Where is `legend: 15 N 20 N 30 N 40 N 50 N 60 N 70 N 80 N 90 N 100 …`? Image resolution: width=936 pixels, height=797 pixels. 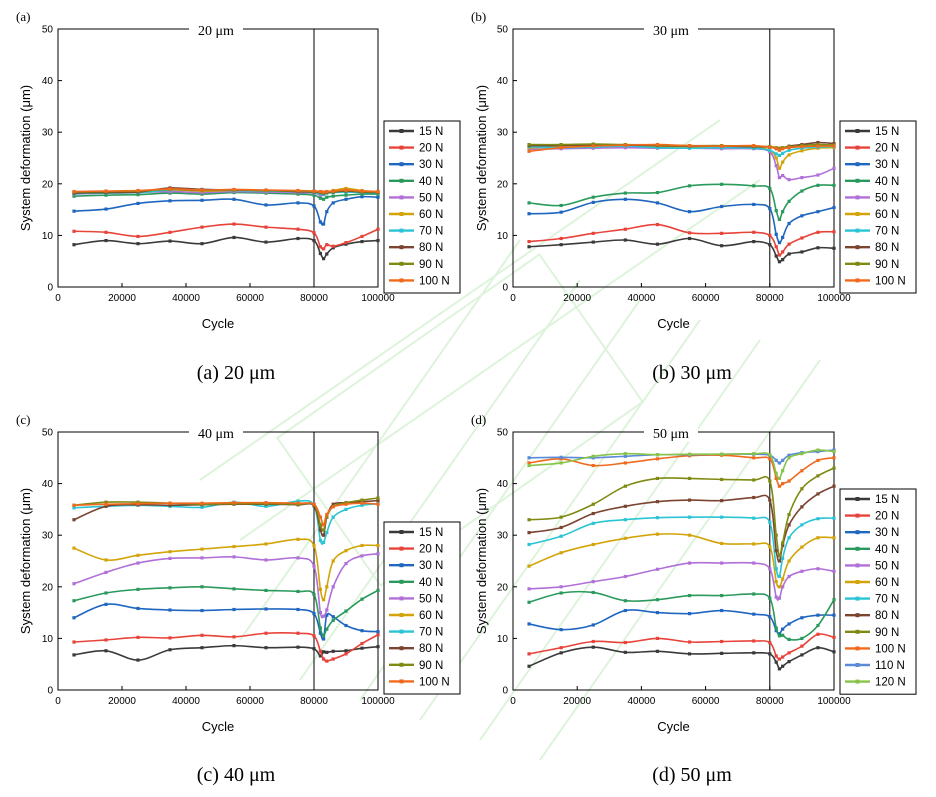 legend: 15 N 20 N 30 N 40 N 50 N 60 N 70 N 80 N 90 N 100 … is located at coordinates (422, 608).